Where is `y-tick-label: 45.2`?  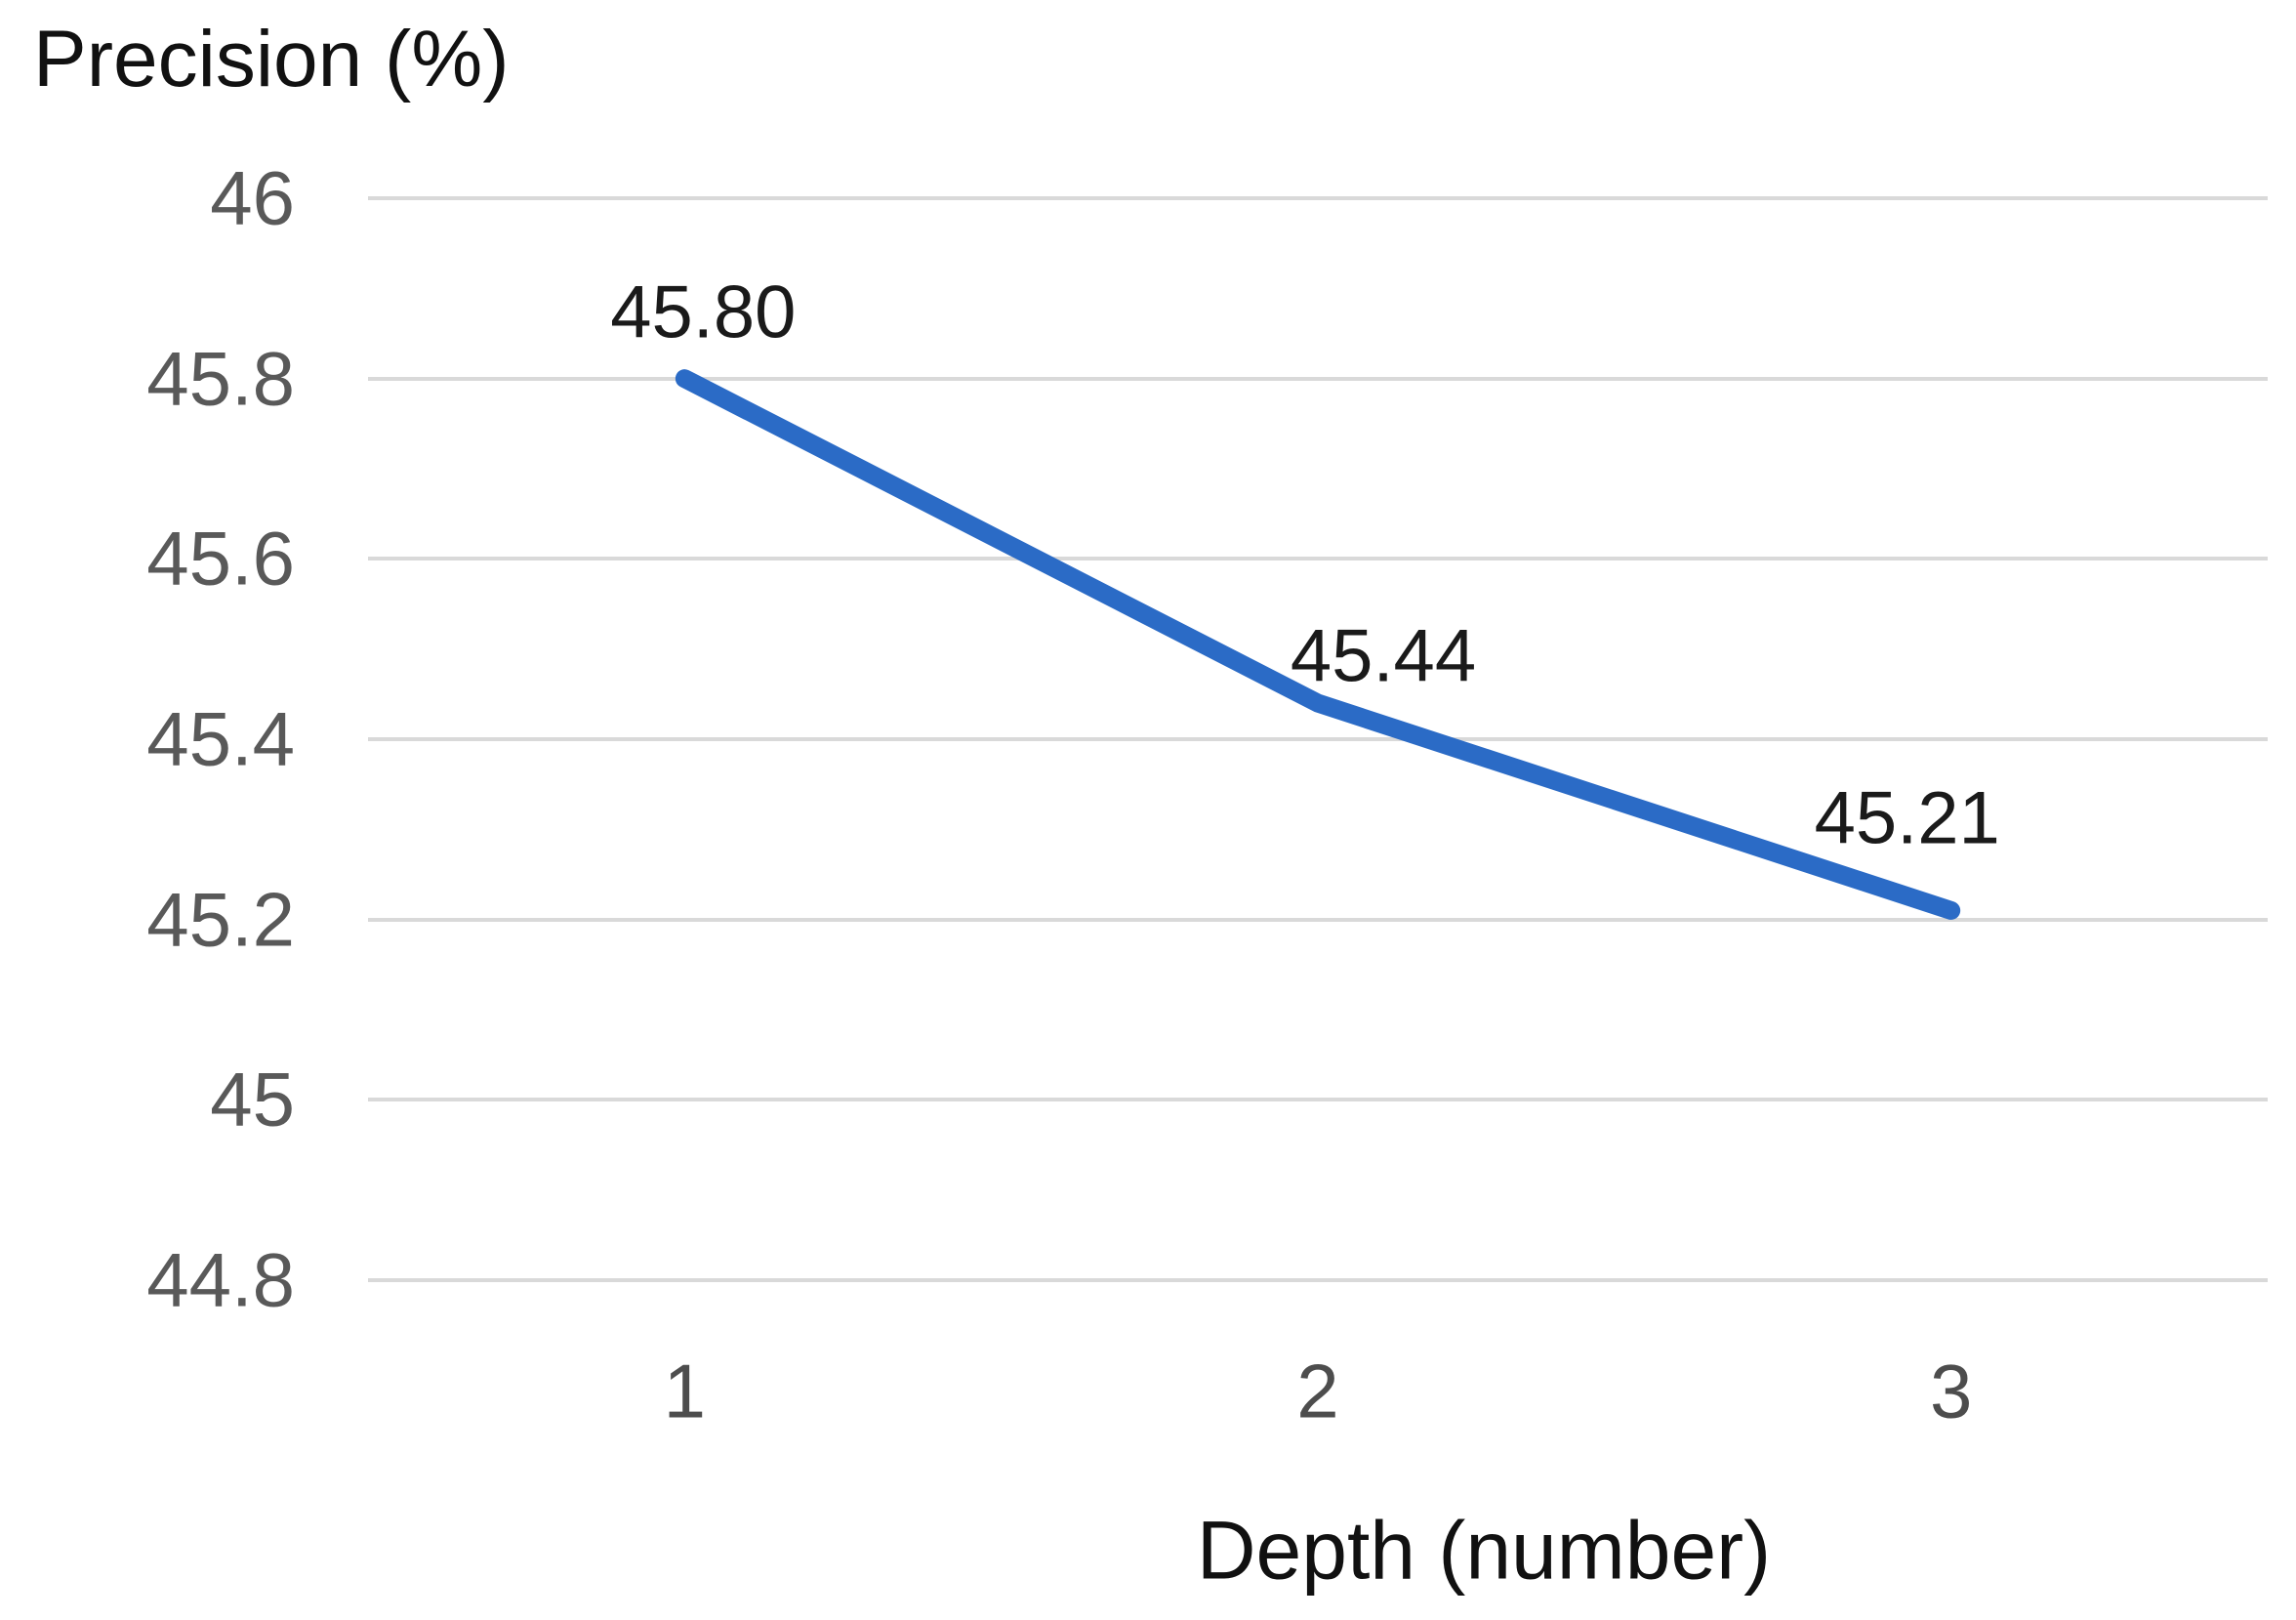 y-tick-label: 45.2 is located at coordinates (220, 920).